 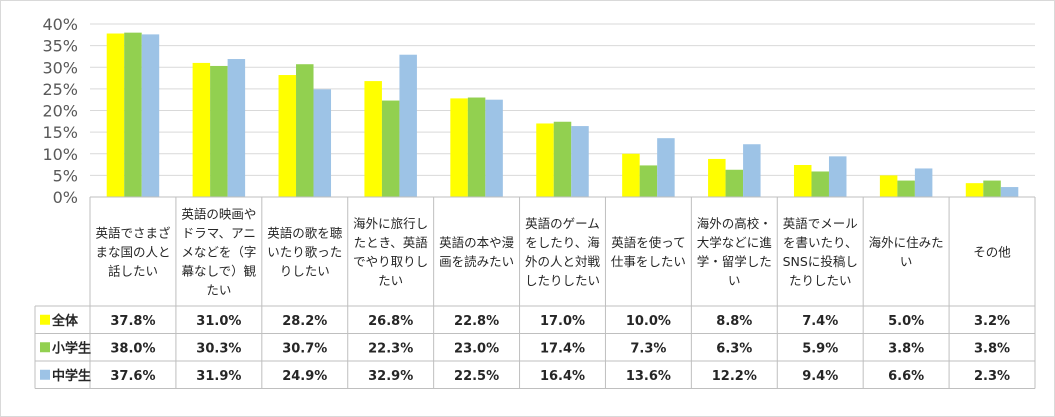 What do you see at coordinates (648, 348) in the screenshot?
I see `data-label: 7.3%` at bounding box center [648, 348].